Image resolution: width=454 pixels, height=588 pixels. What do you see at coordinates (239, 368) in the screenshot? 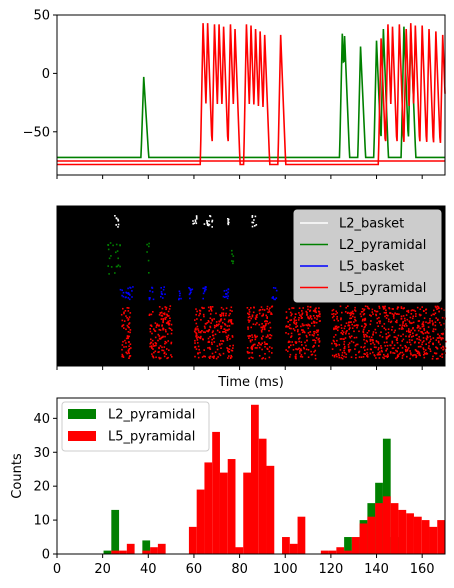
I see `raster-axes` at bounding box center [239, 368].